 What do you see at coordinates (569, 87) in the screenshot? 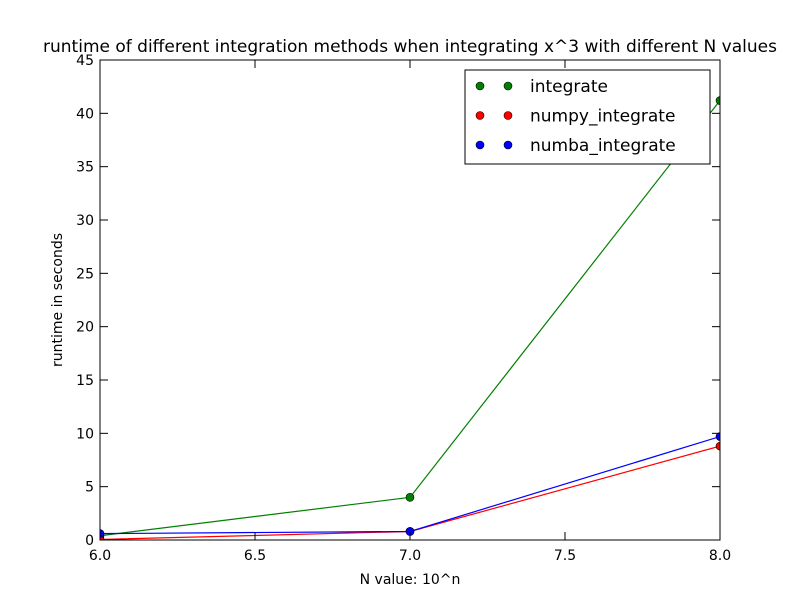
I see `legend-label: integrate` at bounding box center [569, 87].